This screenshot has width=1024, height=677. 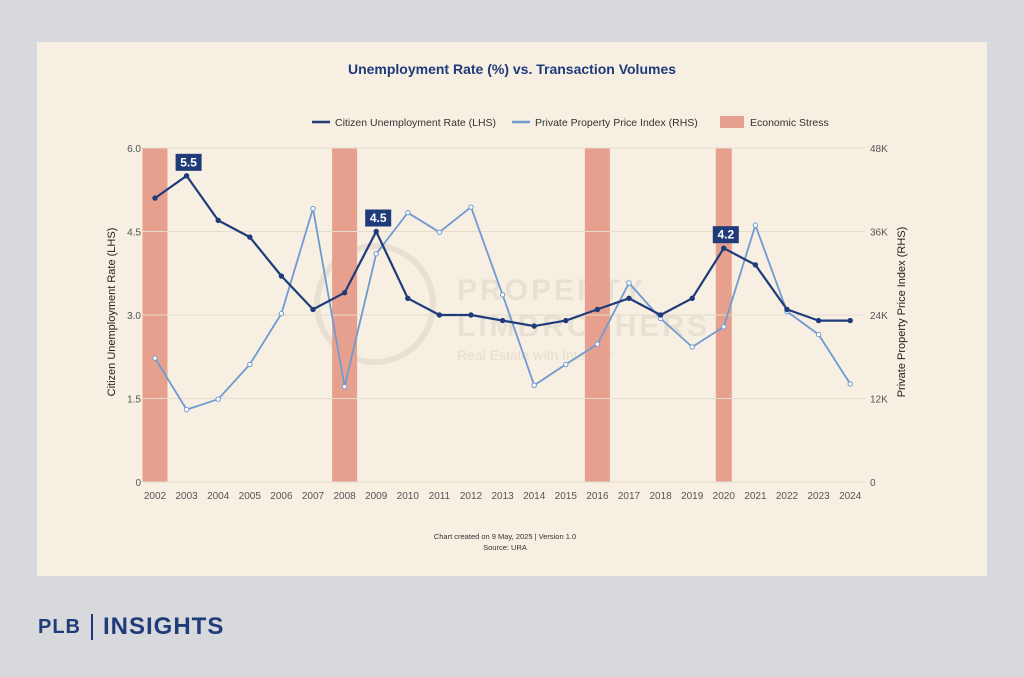 What do you see at coordinates (164, 626) in the screenshot?
I see `brand-insights: INSIGHTS` at bounding box center [164, 626].